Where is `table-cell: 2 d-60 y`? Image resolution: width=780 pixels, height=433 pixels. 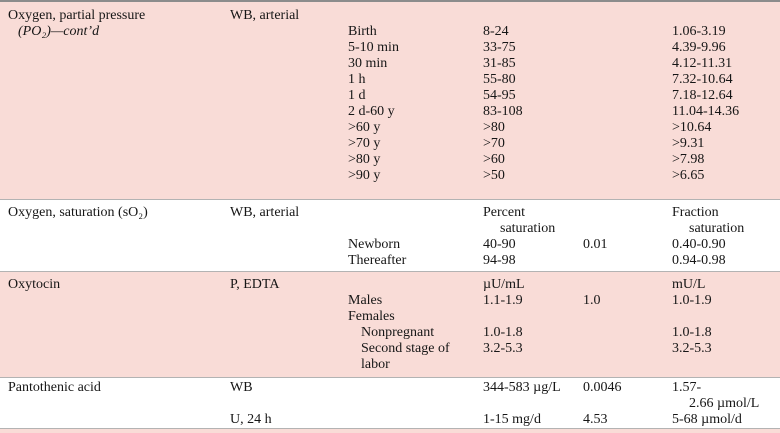
table-cell: 2 d-60 y is located at coordinates (371, 111).